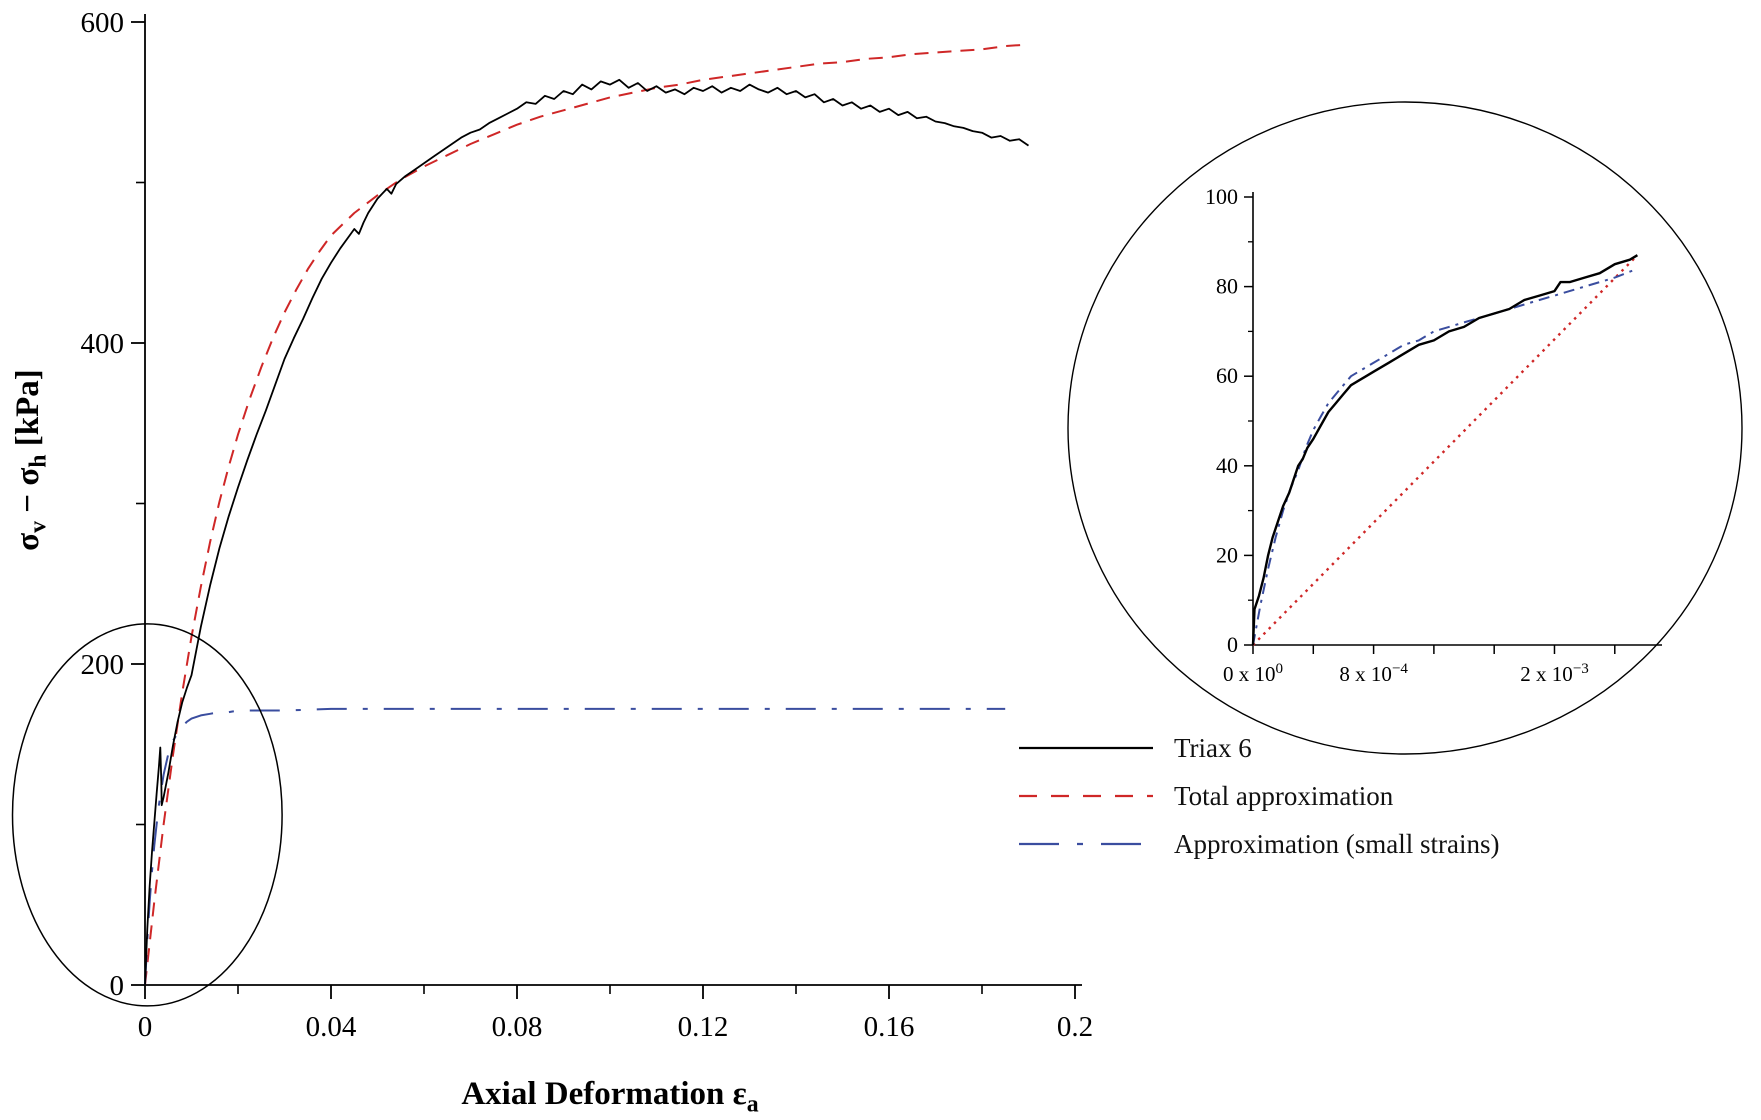 The width and height of the screenshot is (1761, 1120). What do you see at coordinates (145, 1027) in the screenshot?
I see `x-tick-label: 0` at bounding box center [145, 1027].